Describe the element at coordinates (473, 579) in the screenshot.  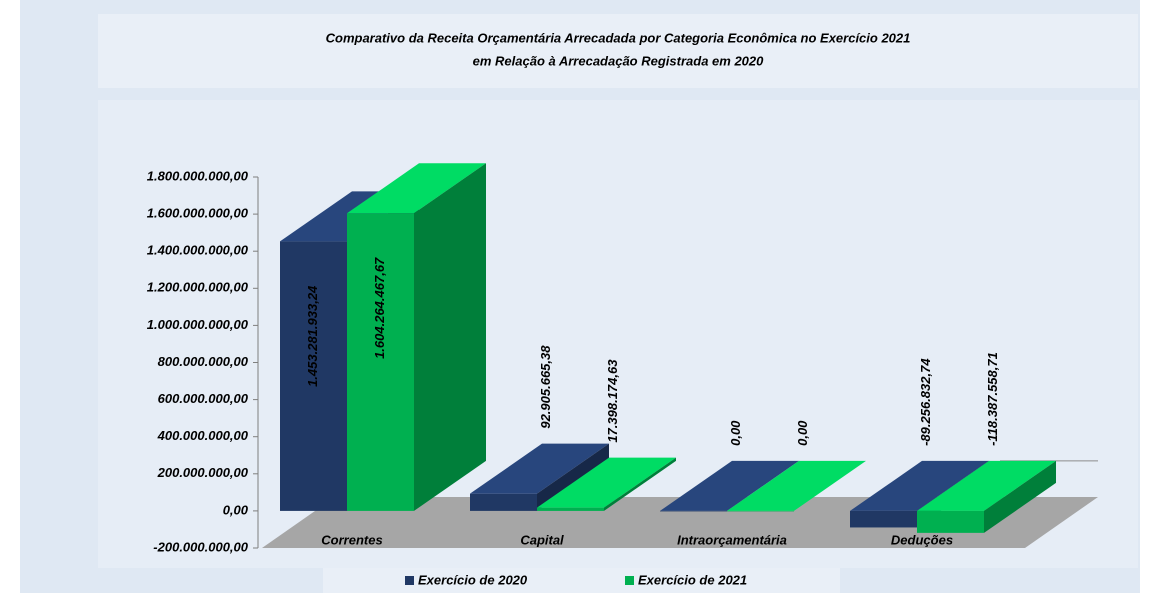
I see `legend-label: Exercício de 2020` at that location.